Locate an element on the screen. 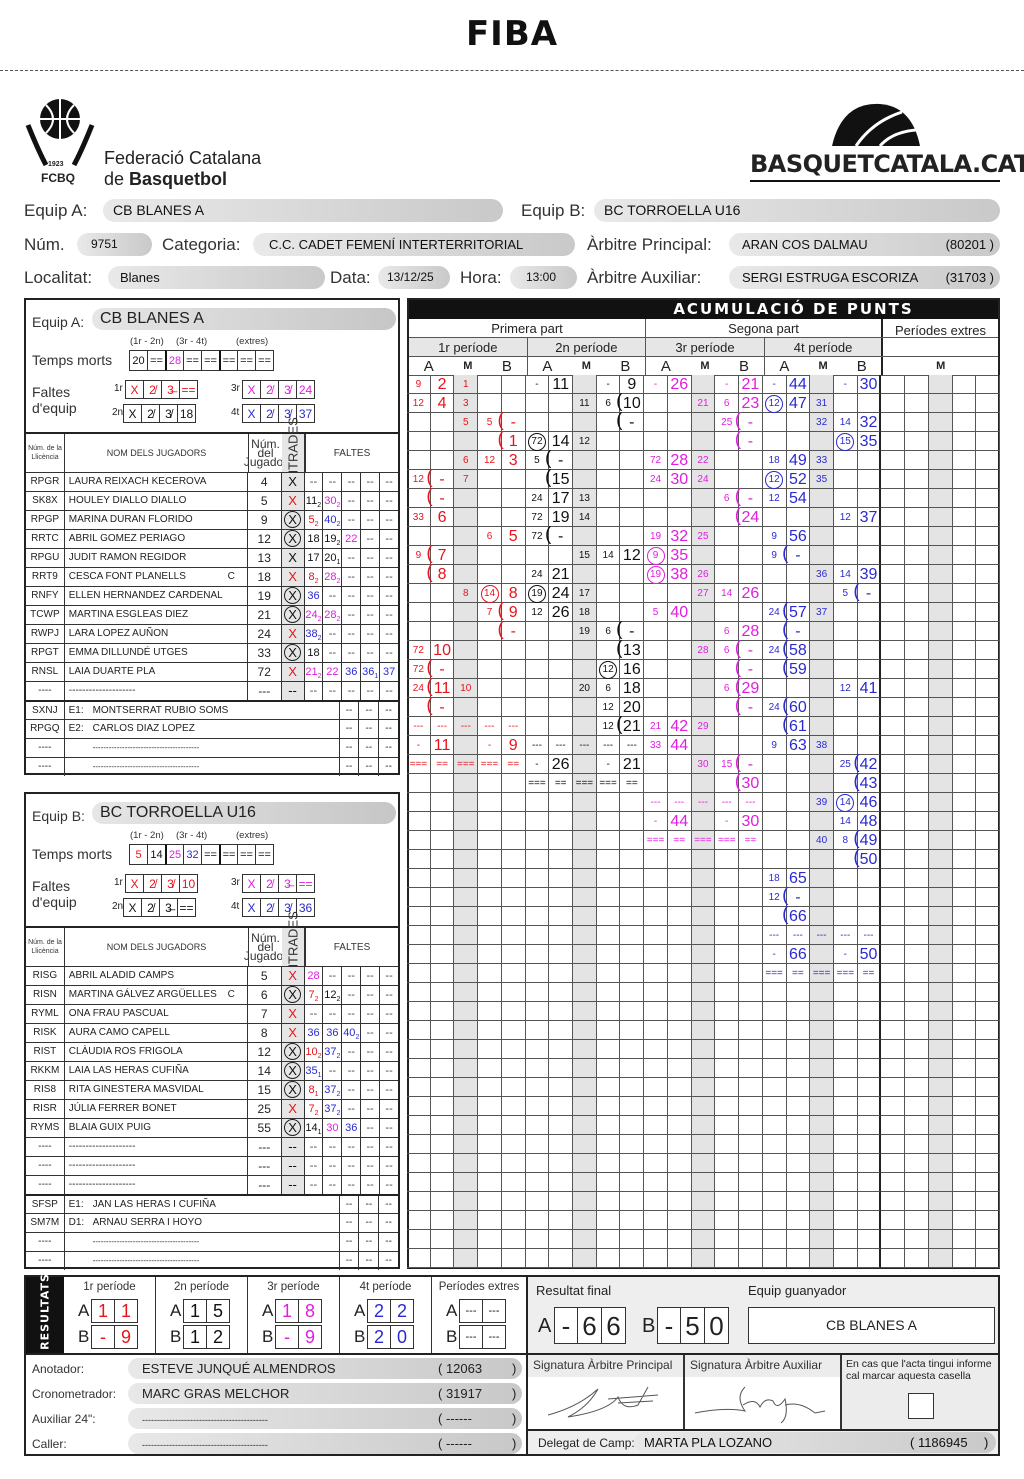  score-cell: === is located at coordinates (656, 840).